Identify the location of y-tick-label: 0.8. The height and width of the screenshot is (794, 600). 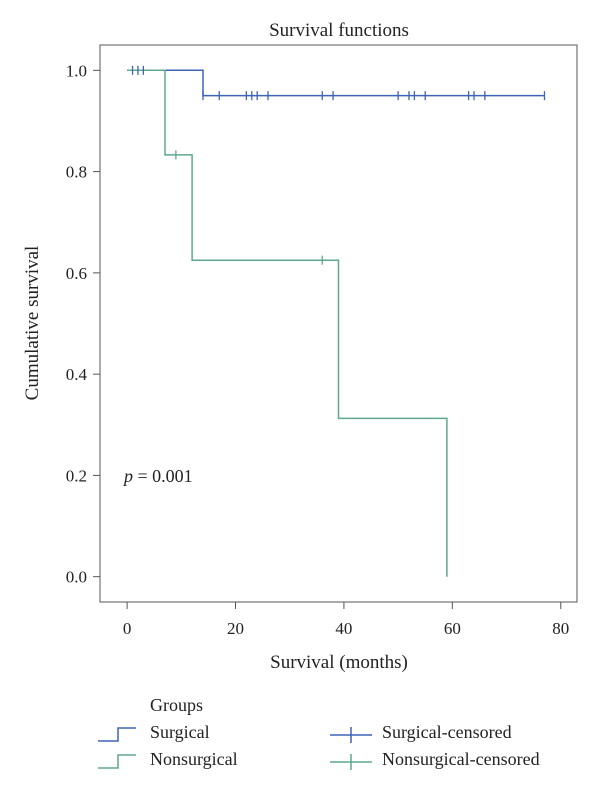
(76, 172).